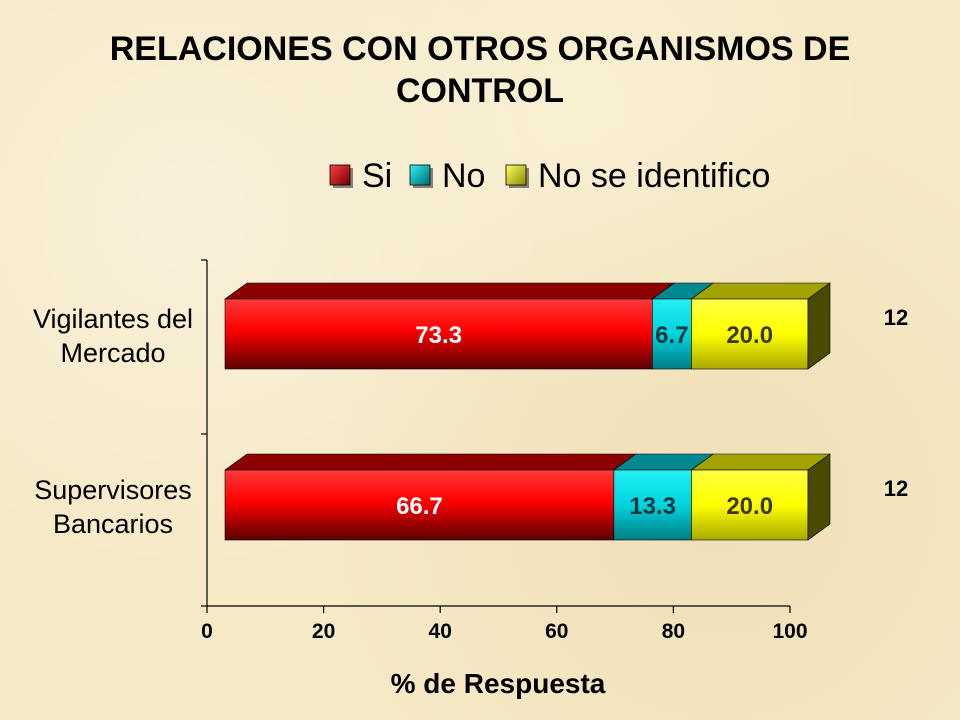  What do you see at coordinates (377, 176) in the screenshot?
I see `legend-label: Si` at bounding box center [377, 176].